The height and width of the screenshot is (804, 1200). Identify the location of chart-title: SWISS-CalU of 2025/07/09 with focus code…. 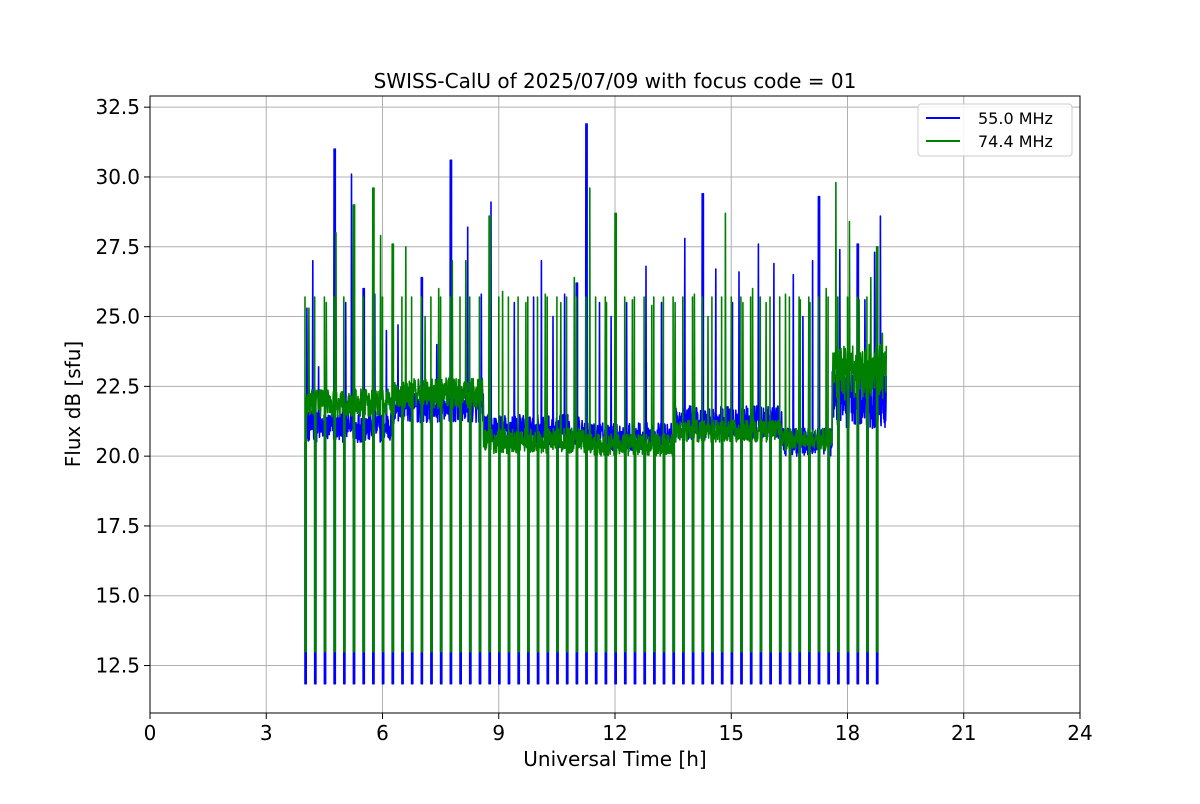
(615, 81).